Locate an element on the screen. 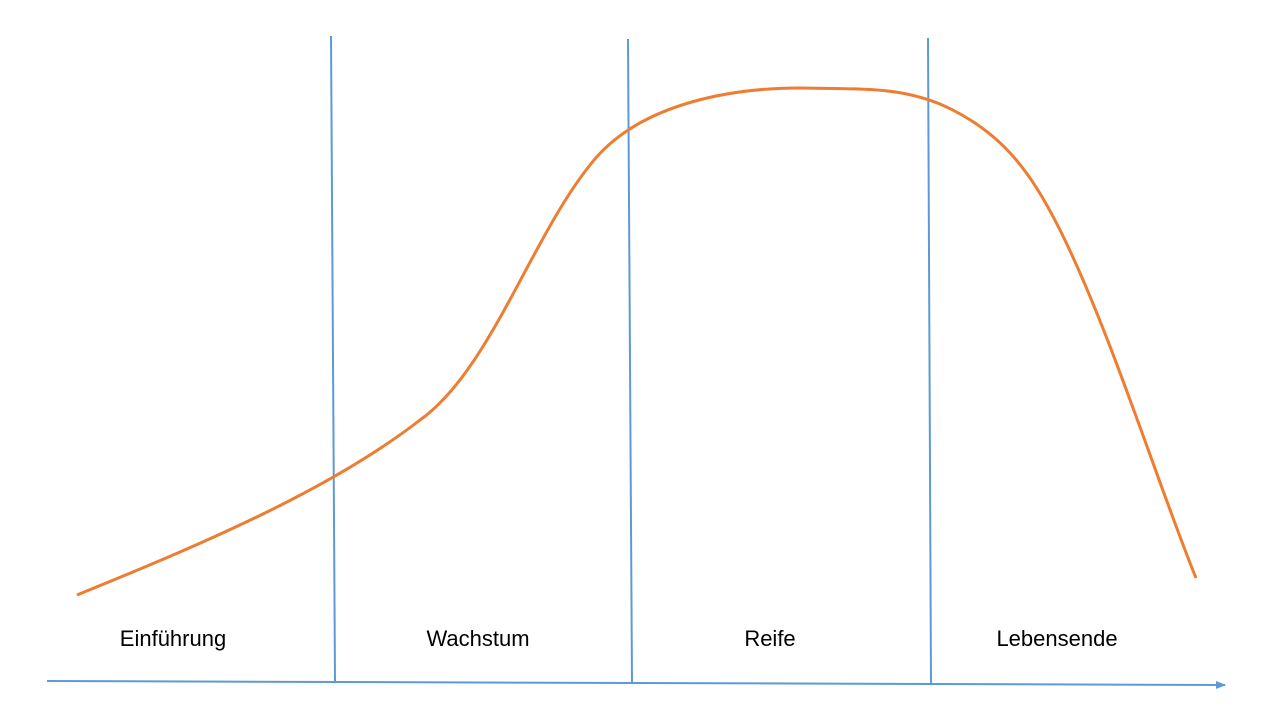  phase-label: Wachstum is located at coordinates (477, 638).